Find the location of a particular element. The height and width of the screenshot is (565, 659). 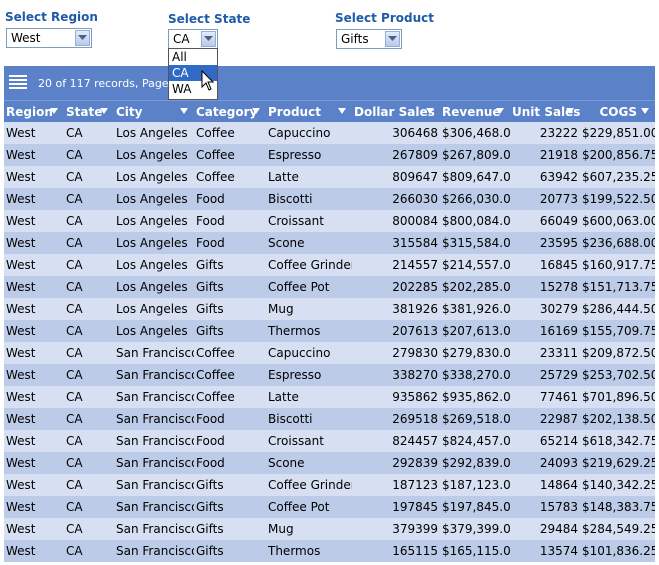

table-cell-dollar-sales: 197845 is located at coordinates (396, 507).